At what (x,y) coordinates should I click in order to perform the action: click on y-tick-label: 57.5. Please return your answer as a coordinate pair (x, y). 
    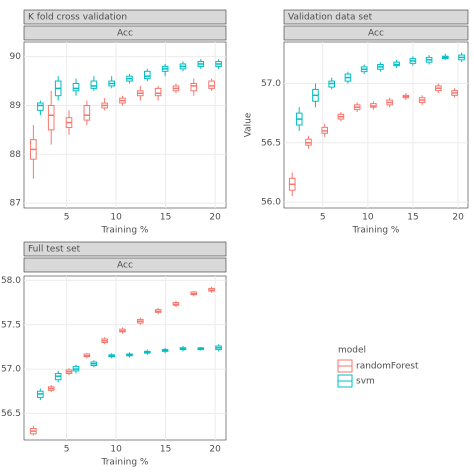
    Looking at the image, I should click on (11, 325).